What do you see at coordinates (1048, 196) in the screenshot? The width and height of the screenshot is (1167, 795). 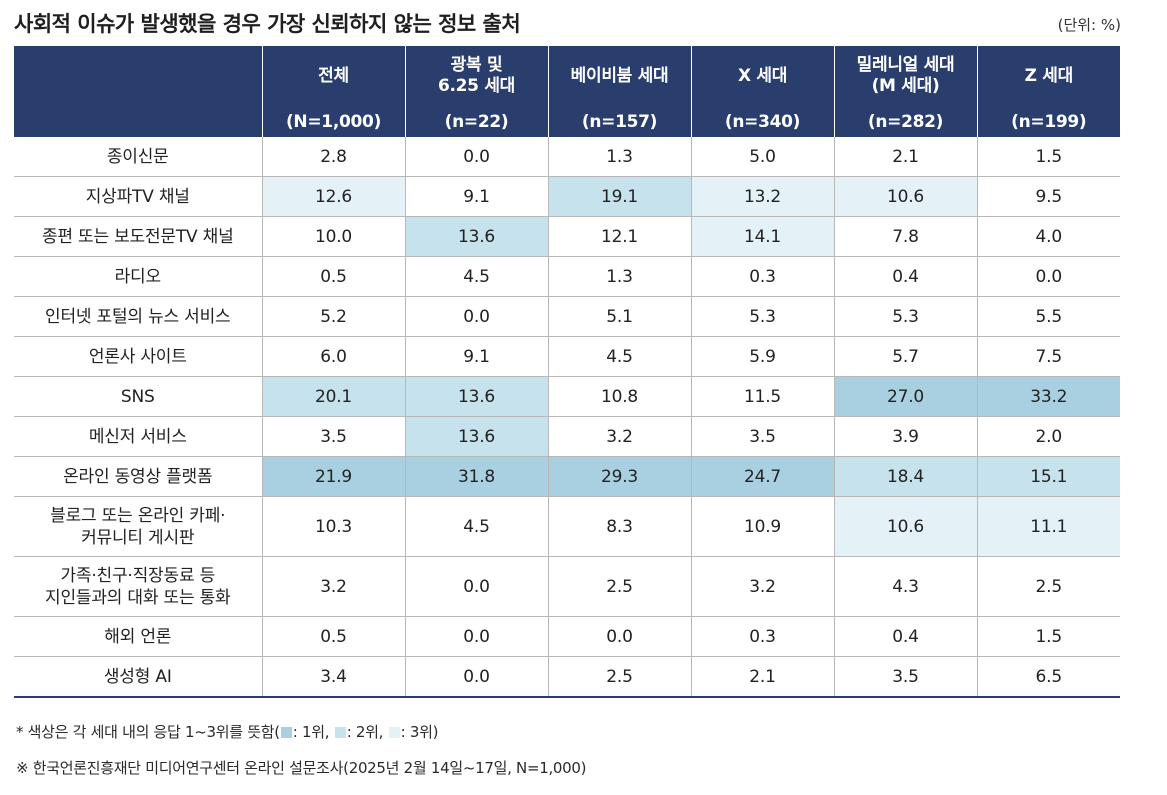 I see `value-cell: 9.5` at bounding box center [1048, 196].